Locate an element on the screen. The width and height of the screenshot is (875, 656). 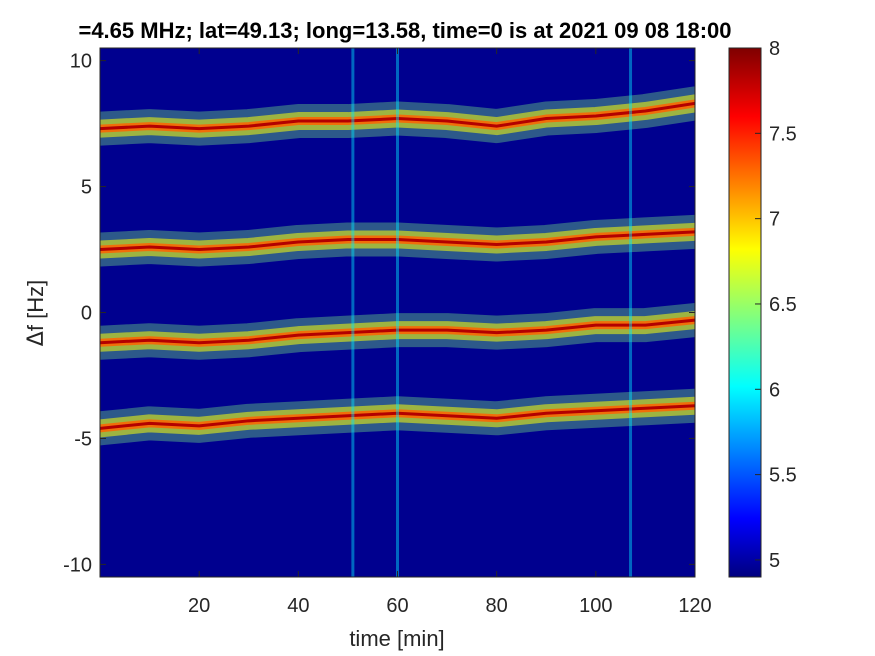
colorbar-tick-label-5.5: 5.5 is located at coordinates (783, 476).